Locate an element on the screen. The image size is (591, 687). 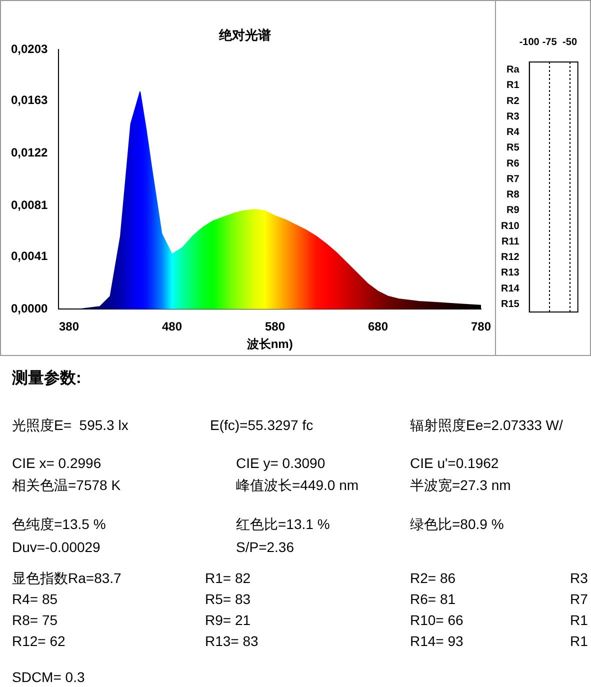
x-tick-label: 480 is located at coordinates (172, 327).